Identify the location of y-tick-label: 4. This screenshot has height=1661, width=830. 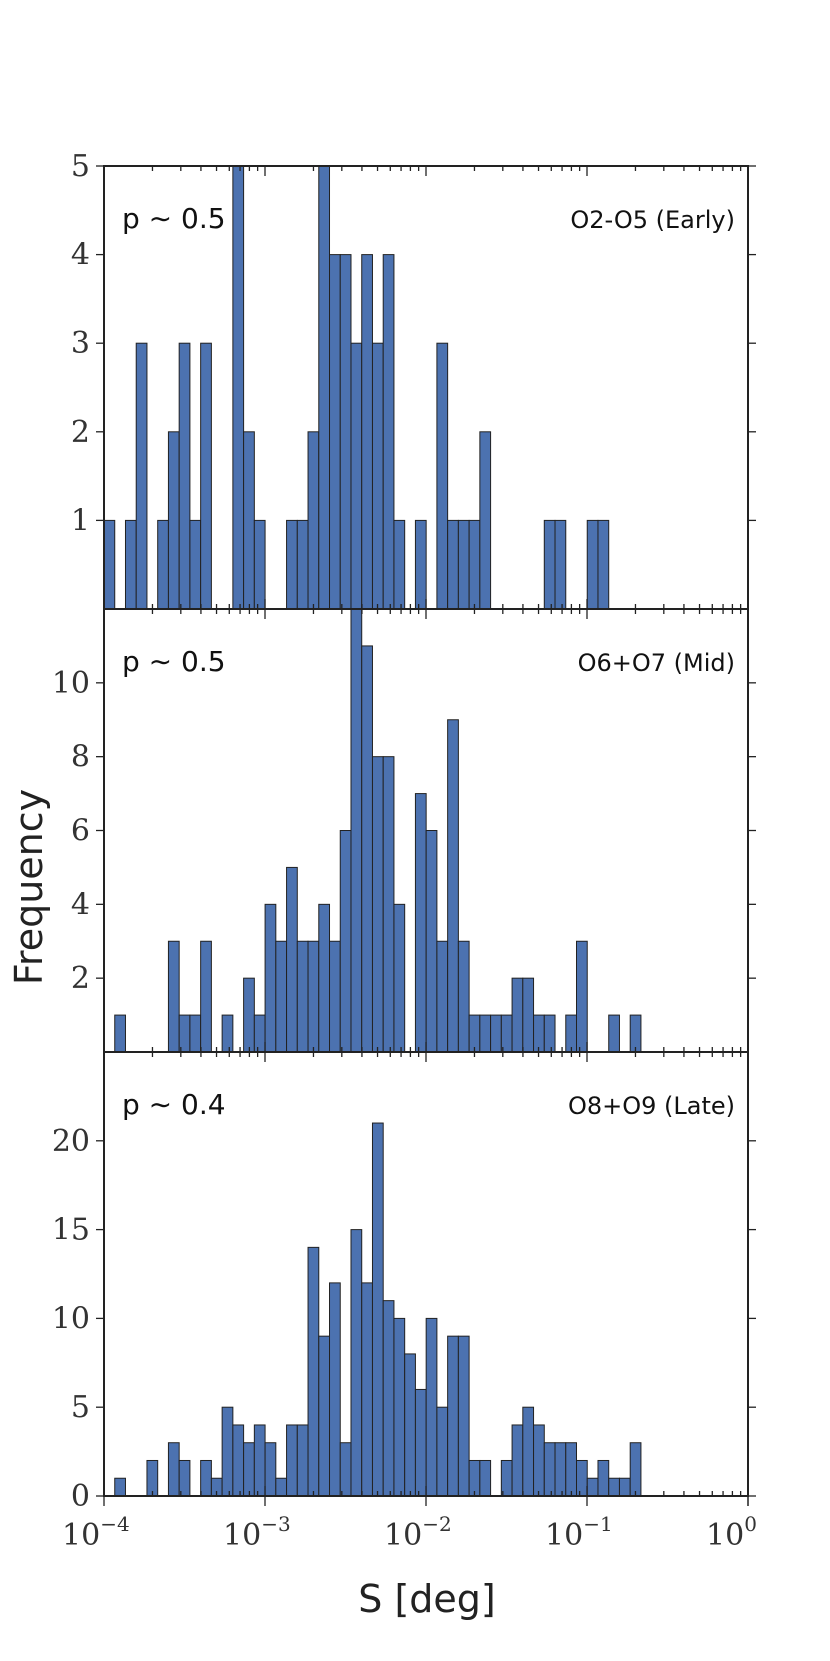
(80, 904).